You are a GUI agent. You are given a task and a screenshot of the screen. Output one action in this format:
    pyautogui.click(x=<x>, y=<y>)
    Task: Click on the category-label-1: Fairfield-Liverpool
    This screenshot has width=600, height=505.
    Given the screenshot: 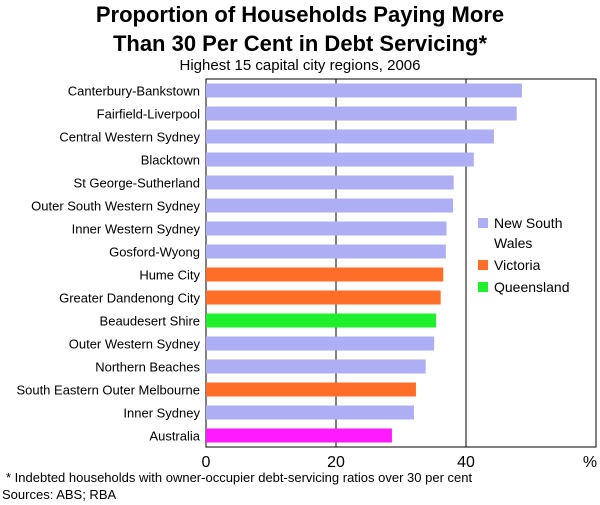 What is the action you would take?
    pyautogui.click(x=148, y=114)
    